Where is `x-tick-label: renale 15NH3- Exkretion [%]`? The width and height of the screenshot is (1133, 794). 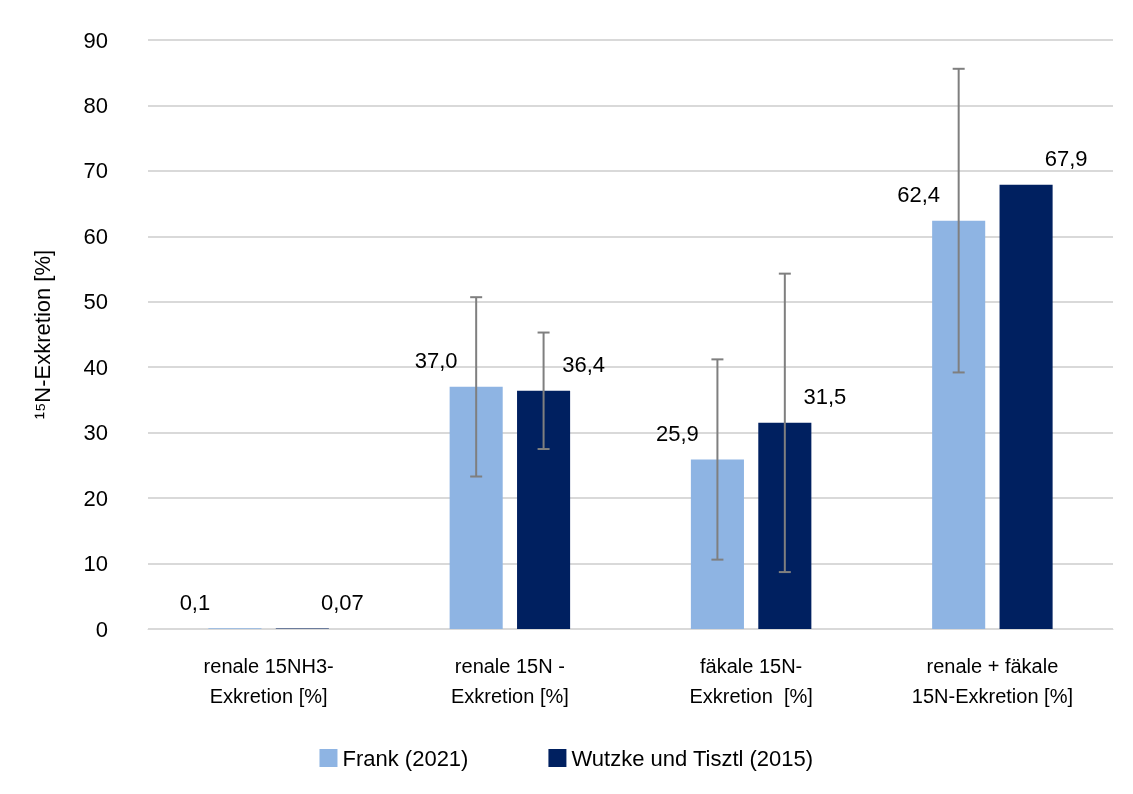
x-tick-label: renale 15NH3- Exkretion [%] is located at coordinates (268, 681).